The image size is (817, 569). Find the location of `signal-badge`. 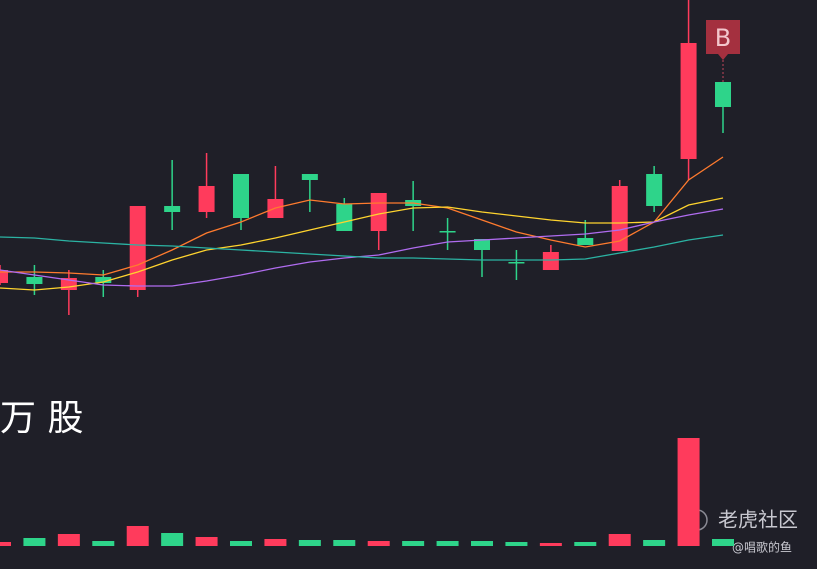

signal-badge is located at coordinates (723, 40).